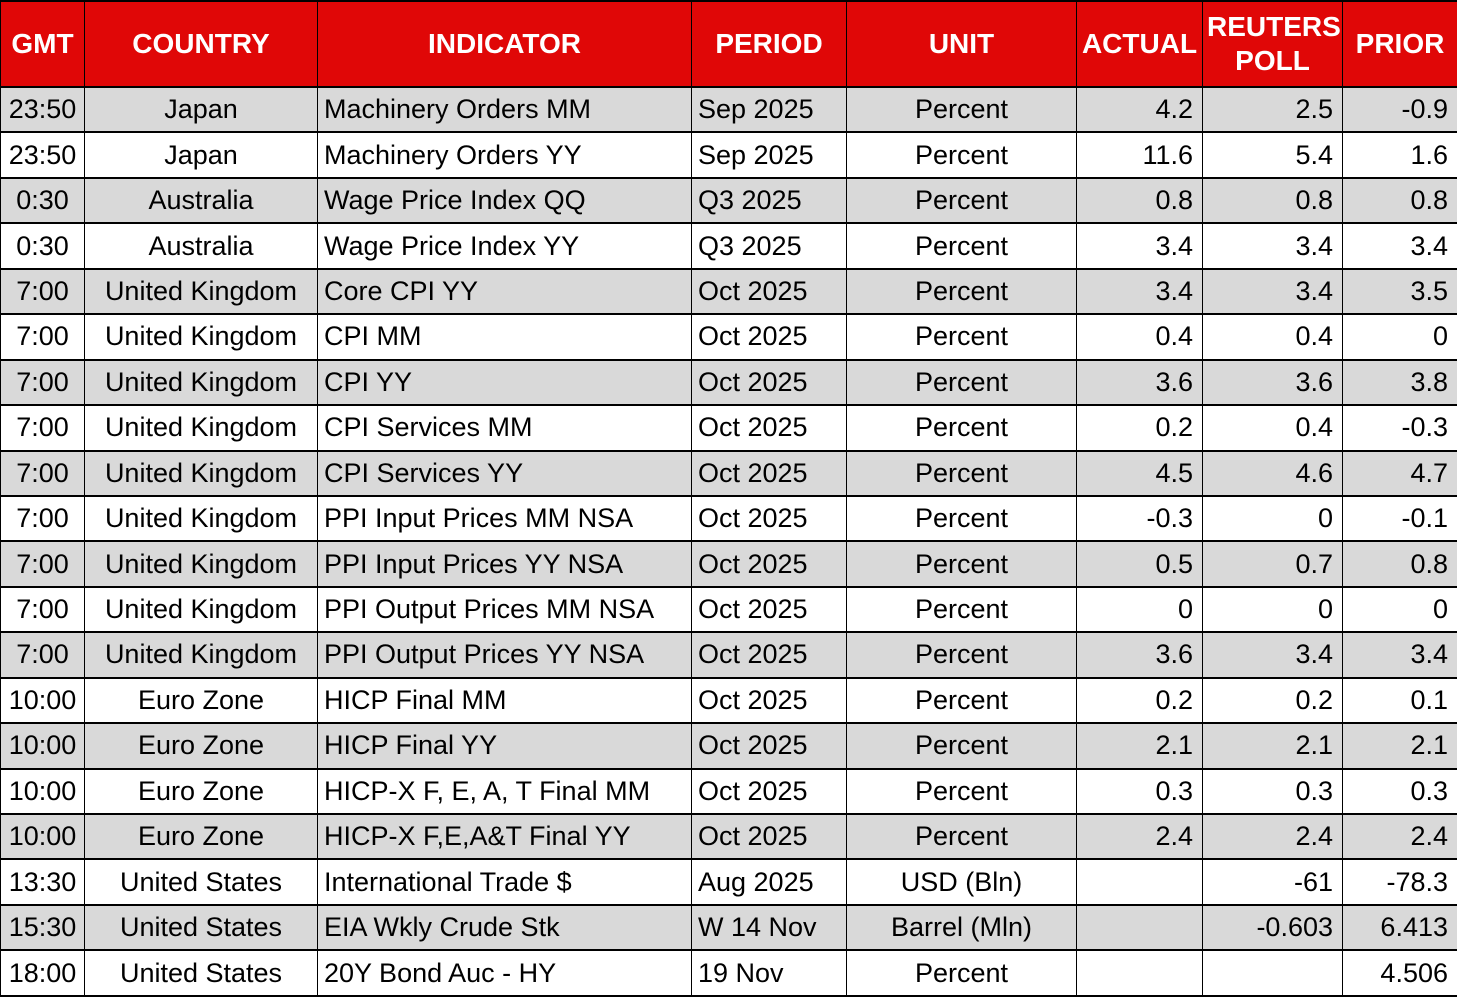 The width and height of the screenshot is (1457, 997). I want to click on cell-indicator: Wage Price Index YY, so click(504, 246).